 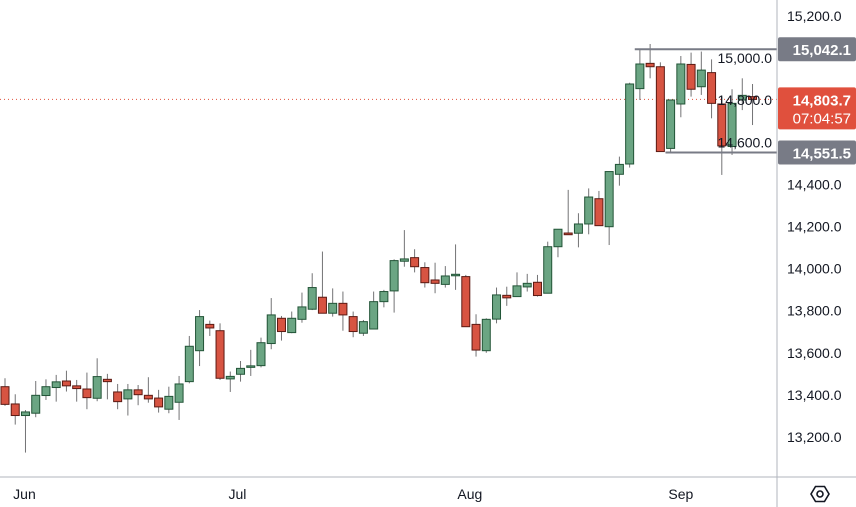 What do you see at coordinates (24, 494) in the screenshot?
I see `time-tick-label: Jun` at bounding box center [24, 494].